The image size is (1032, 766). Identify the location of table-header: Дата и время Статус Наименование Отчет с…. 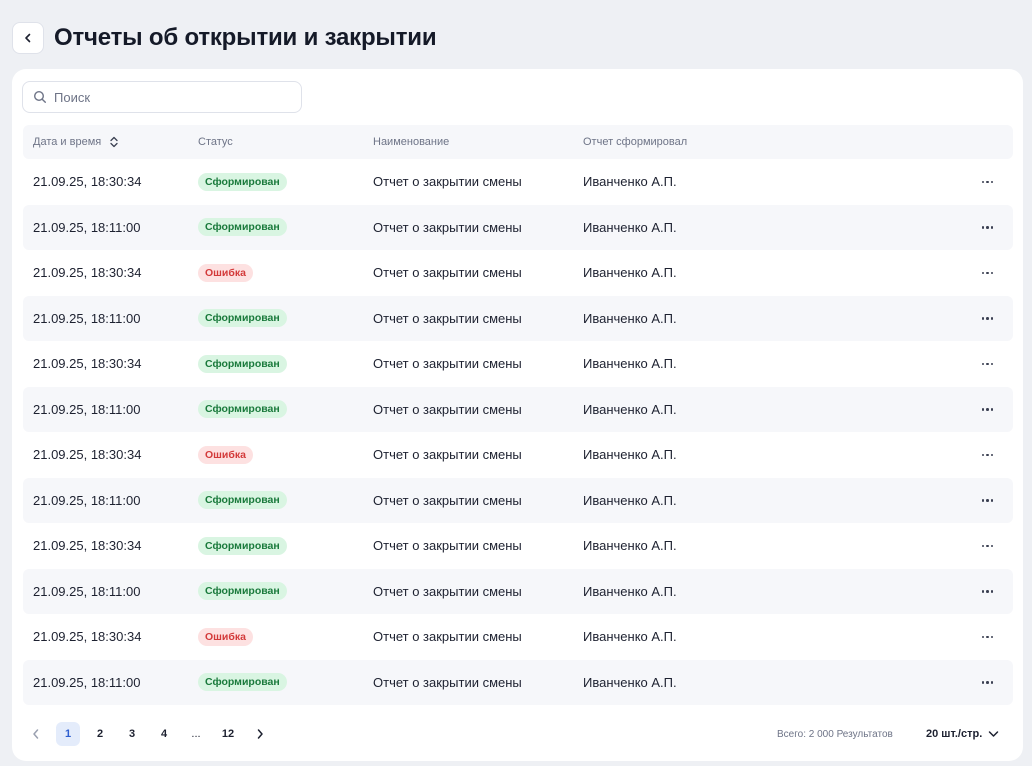
(518, 142).